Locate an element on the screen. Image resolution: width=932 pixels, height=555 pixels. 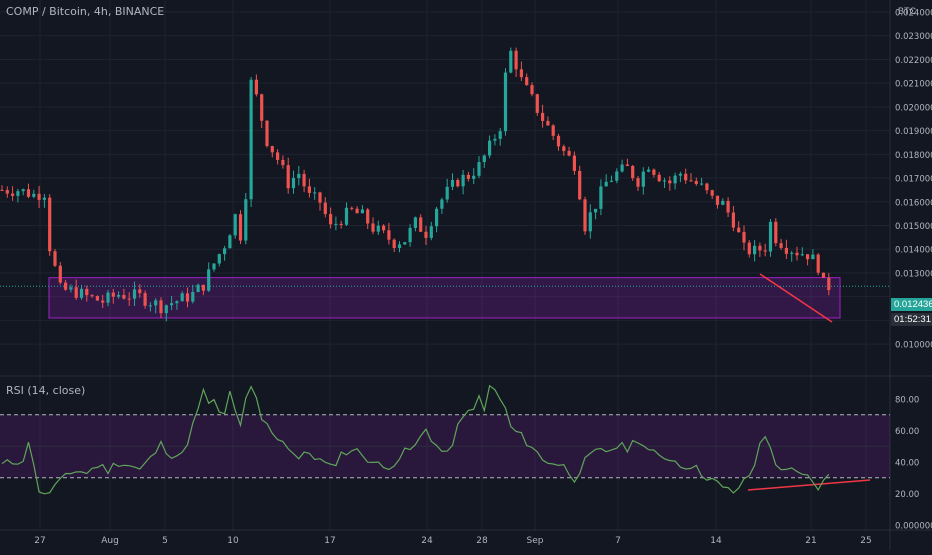
rsi-tick-label: 0.000000 is located at coordinates (913, 527).